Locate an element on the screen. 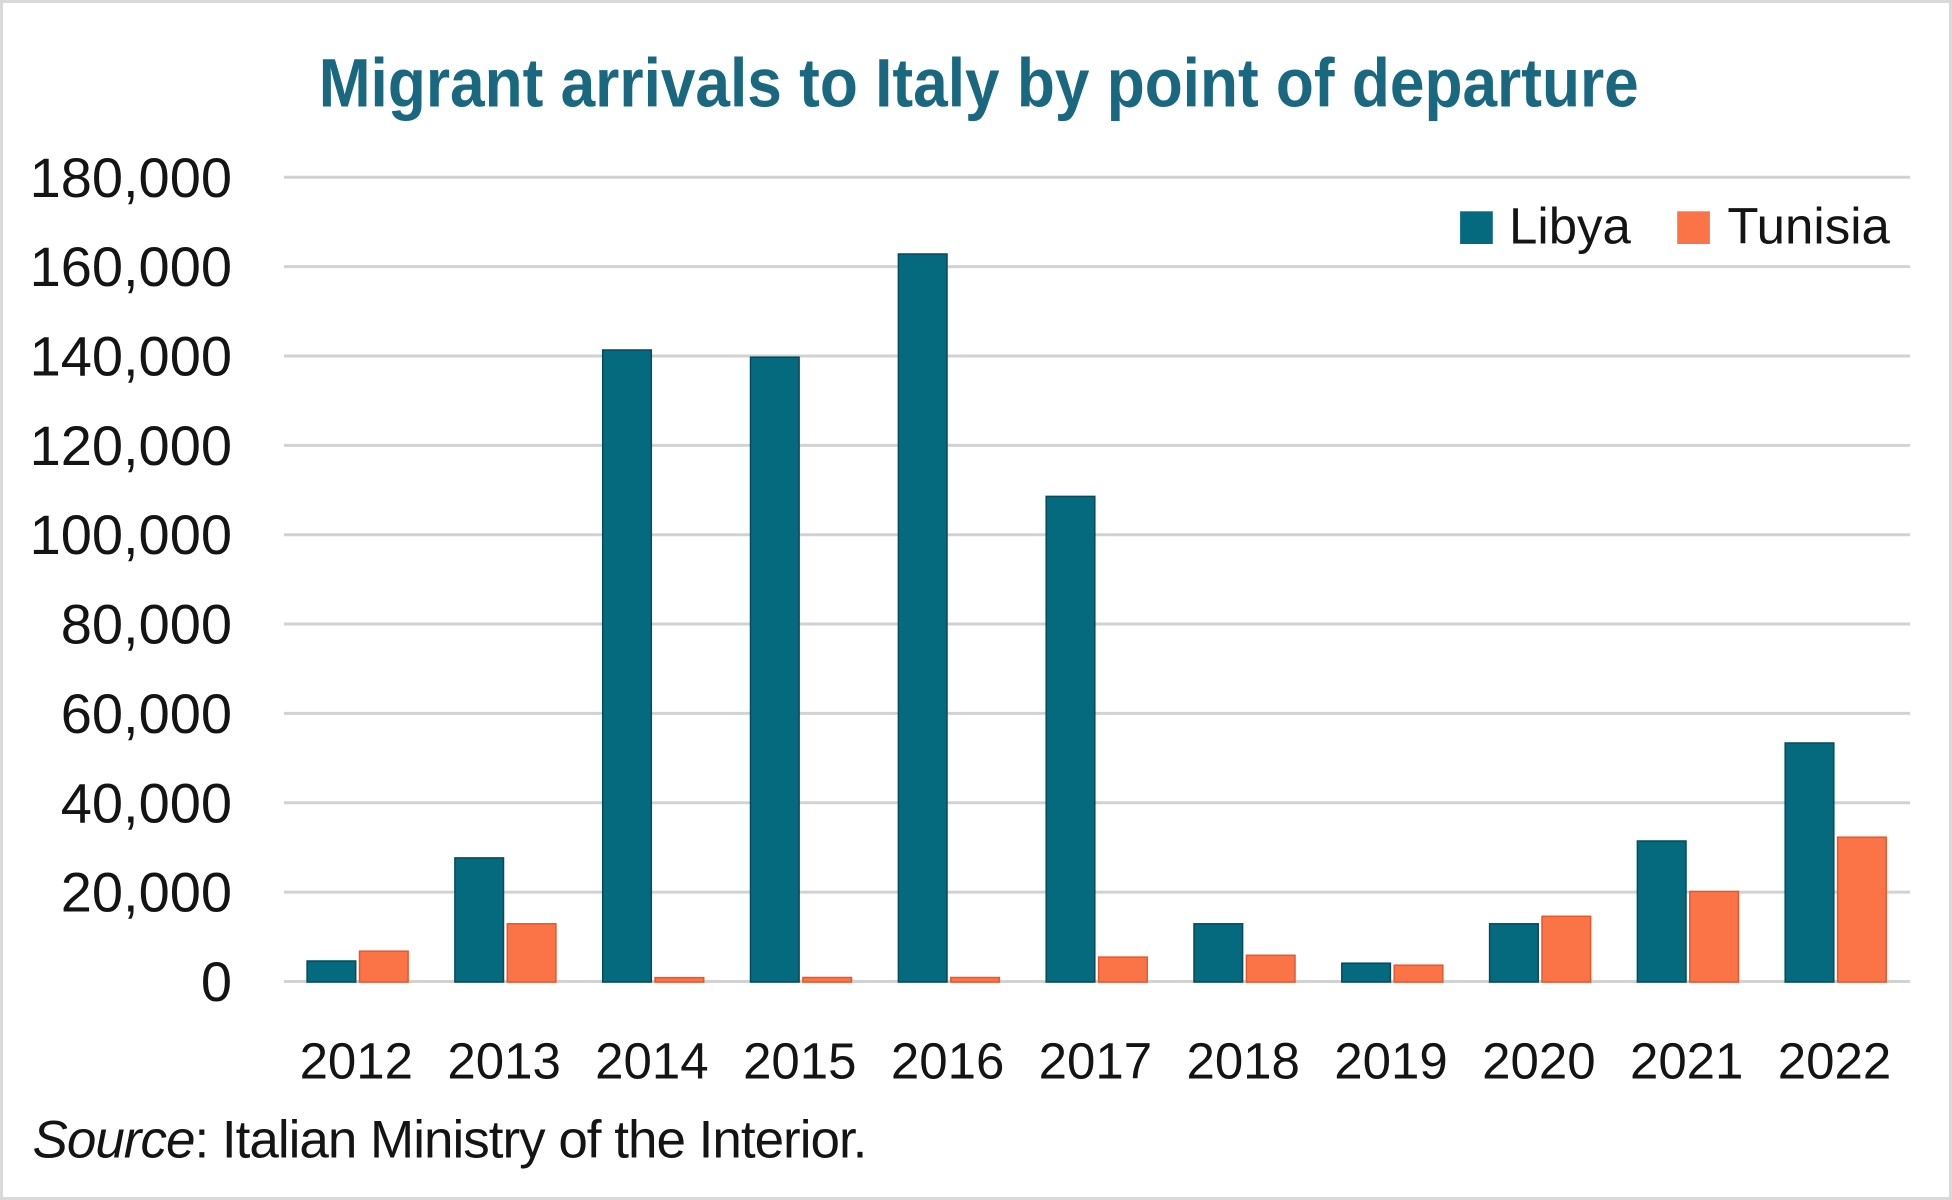 This screenshot has height=1200, width=1952. svg-text: 2013 is located at coordinates (503, 1061).